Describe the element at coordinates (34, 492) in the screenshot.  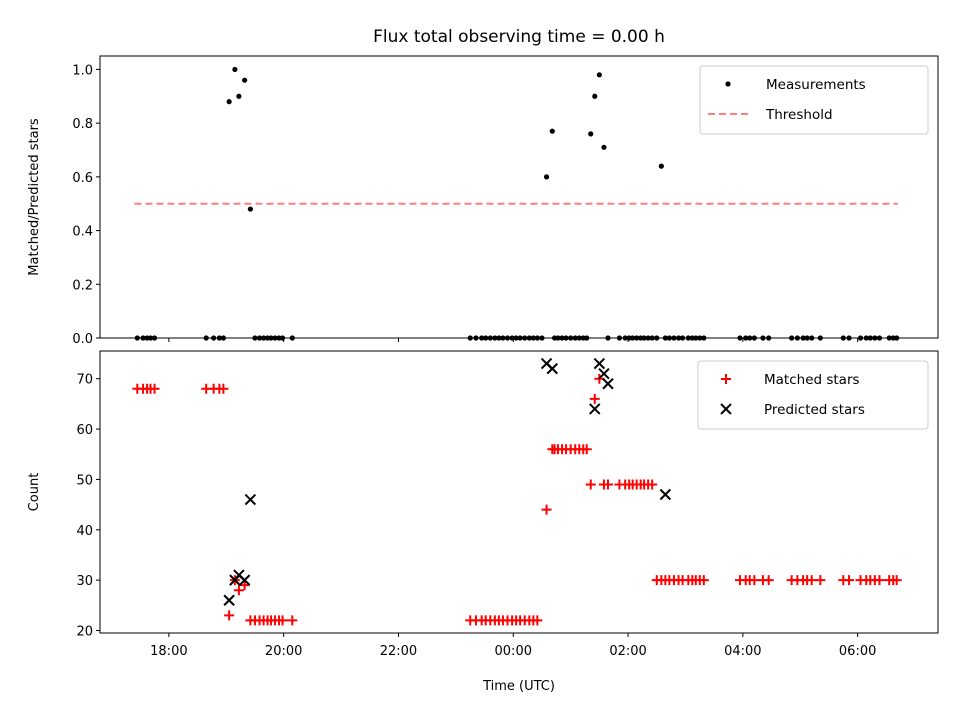
I see `count-y-axis-label: Count` at that location.